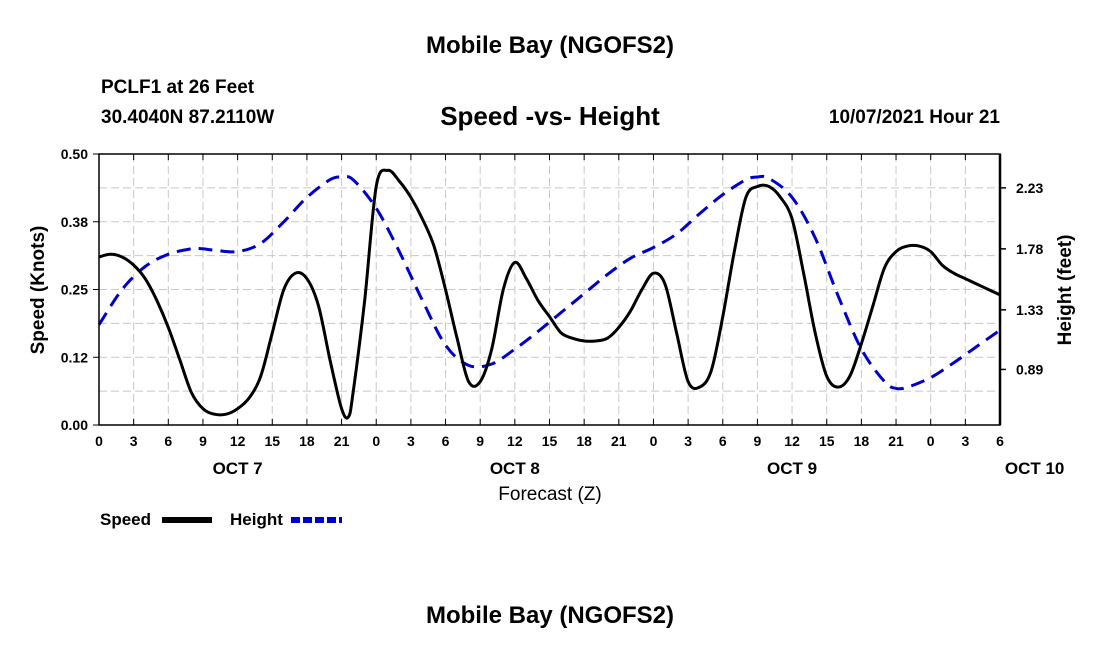  Describe the element at coordinates (188, 117) in the screenshot. I see `coordinates-label: 30.4040N 87.2110W` at that location.